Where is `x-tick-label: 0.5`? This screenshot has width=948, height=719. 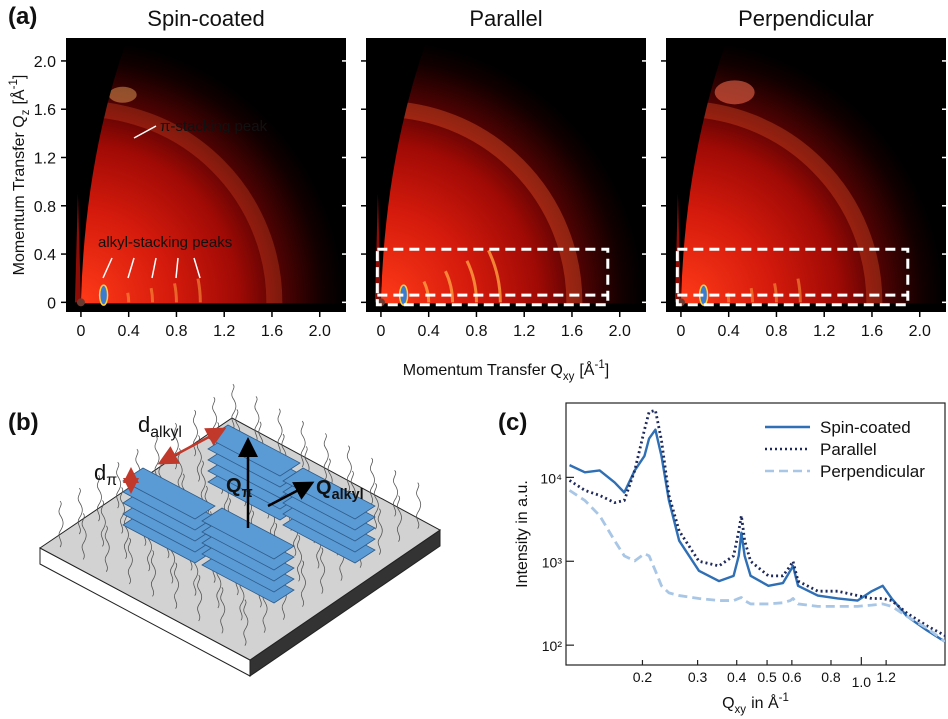
x-tick-label: 0.5 is located at coordinates (767, 677).